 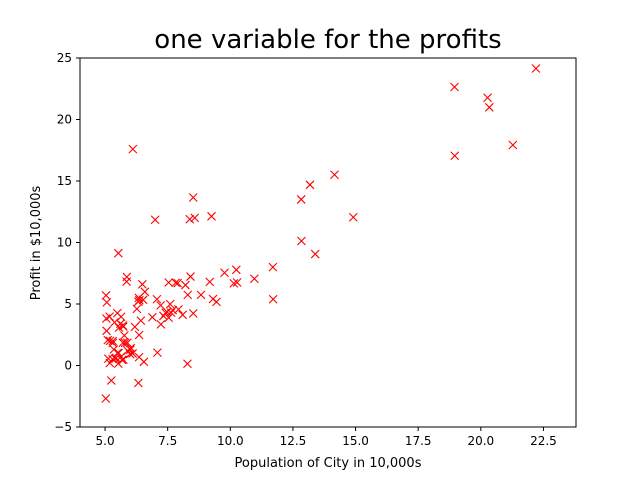 What do you see at coordinates (64, 181) in the screenshot?
I see `y-tick-label: 15` at bounding box center [64, 181].